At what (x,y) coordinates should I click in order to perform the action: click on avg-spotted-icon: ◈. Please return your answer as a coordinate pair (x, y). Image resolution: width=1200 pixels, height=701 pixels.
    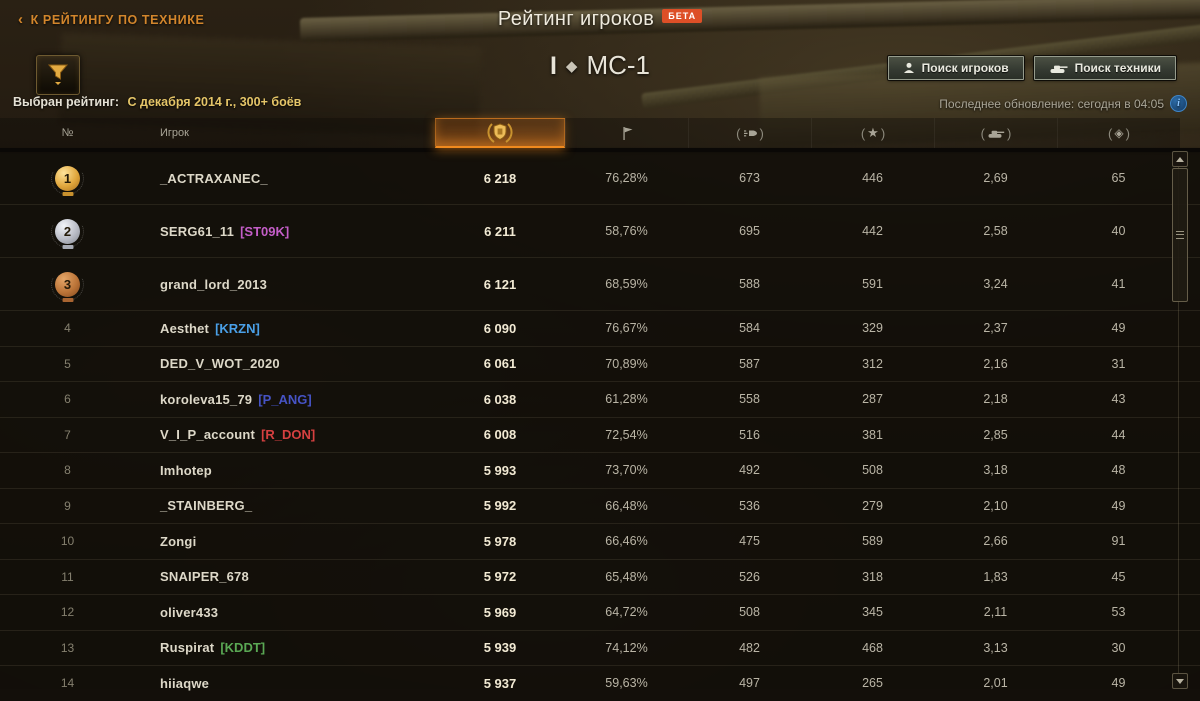
    Looking at the image, I should click on (1119, 133).